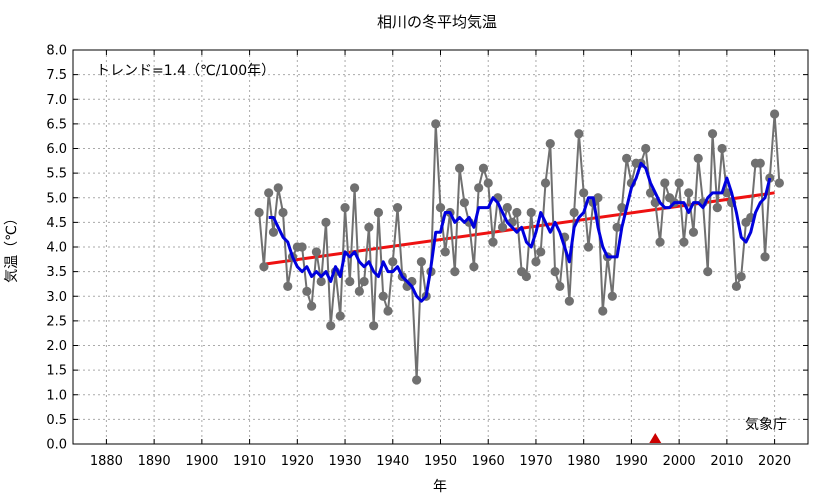 The width and height of the screenshot is (833, 498). Describe the element at coordinates (56, 124) in the screenshot. I see `y-tick-label: 6.5` at that location.